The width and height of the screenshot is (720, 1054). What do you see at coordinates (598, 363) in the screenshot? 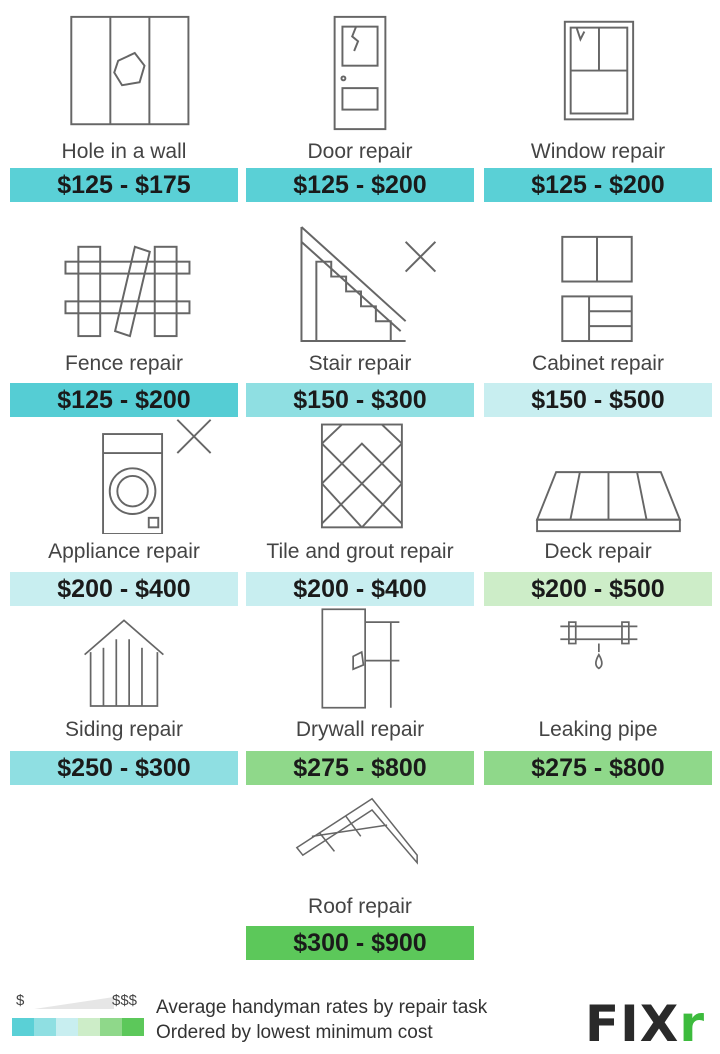
I see `repair-label: Cabinet repair` at bounding box center [598, 363].